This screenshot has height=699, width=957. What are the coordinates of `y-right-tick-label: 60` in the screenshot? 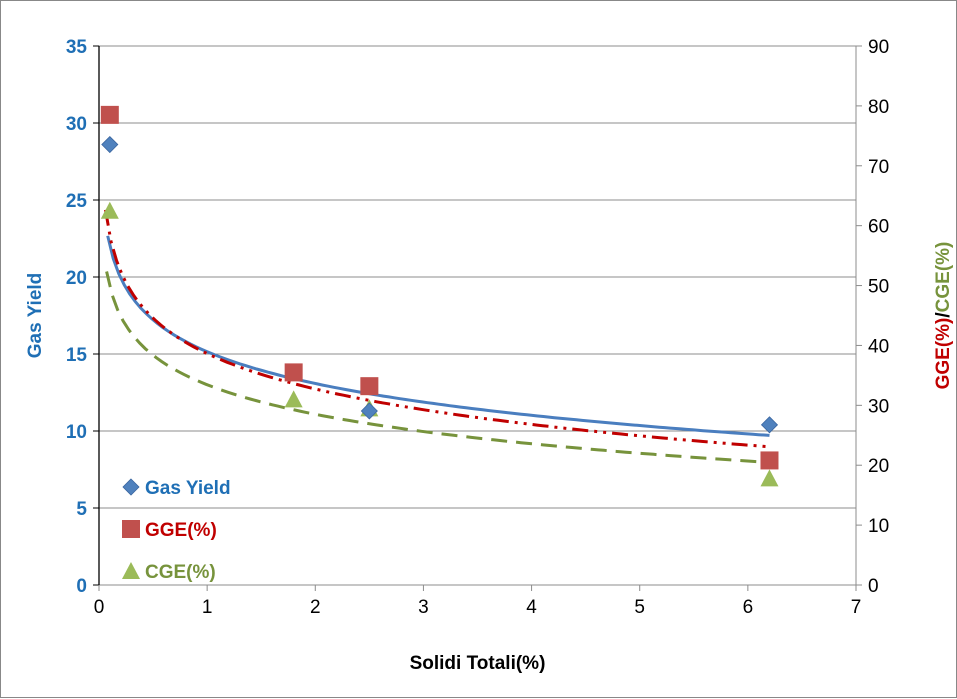 It's located at (878, 227).